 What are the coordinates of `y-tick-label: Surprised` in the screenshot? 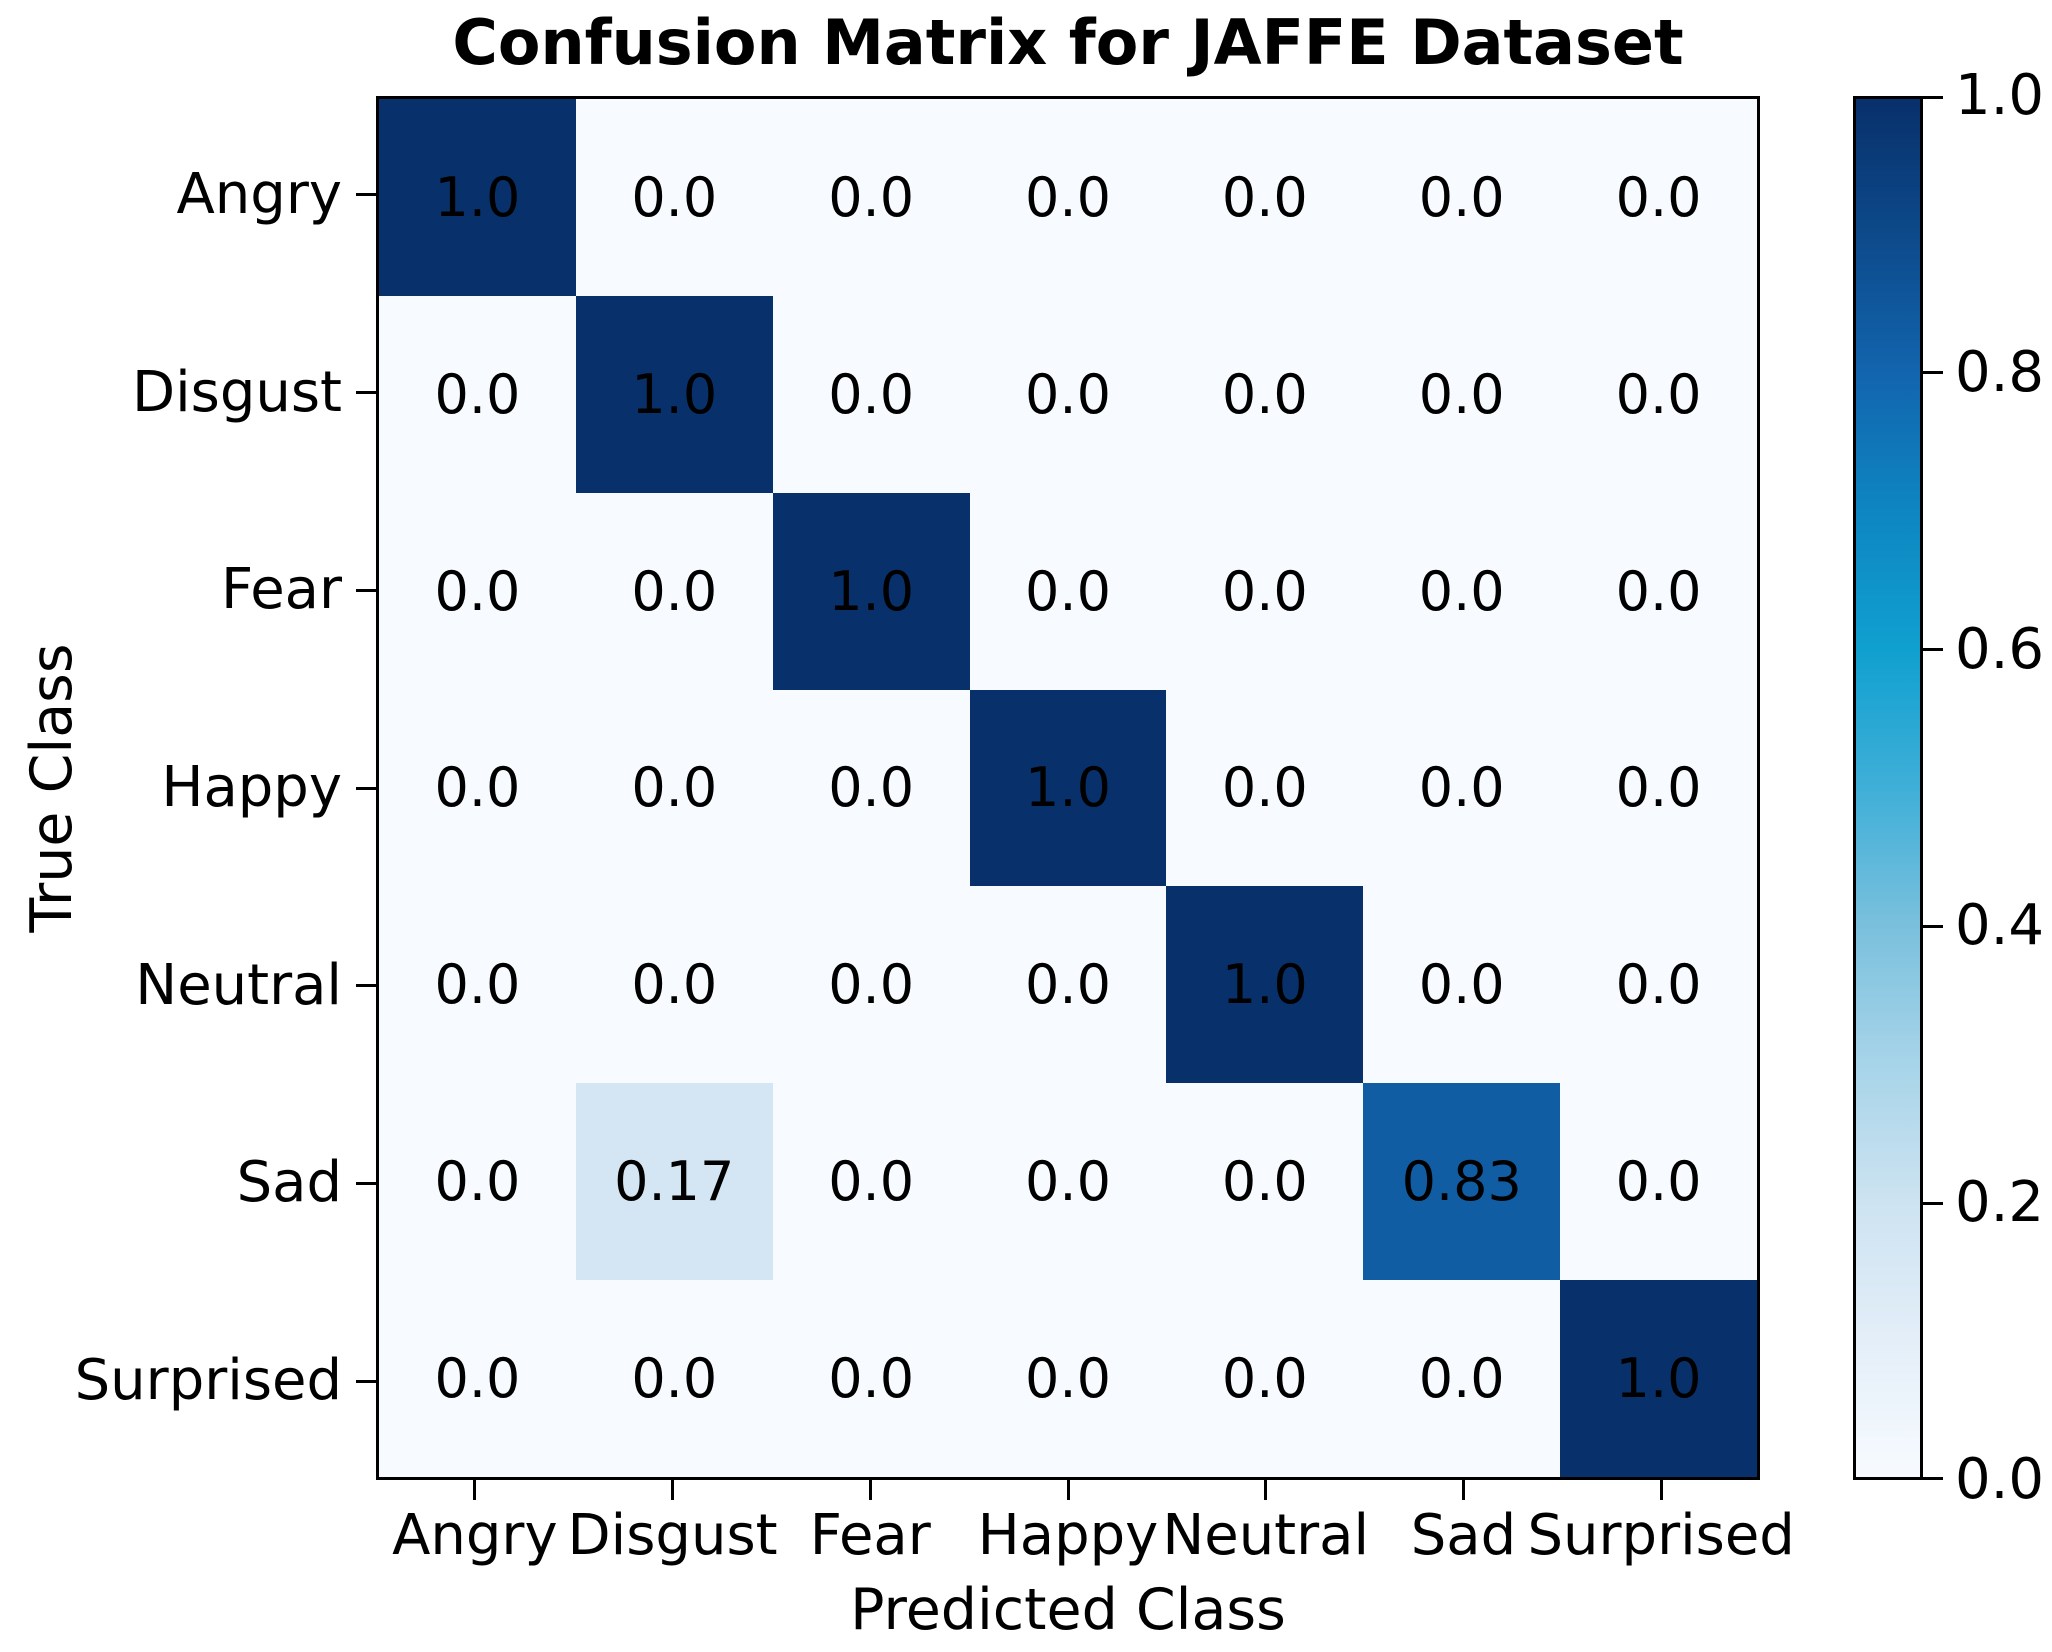 It's located at (208, 1381).